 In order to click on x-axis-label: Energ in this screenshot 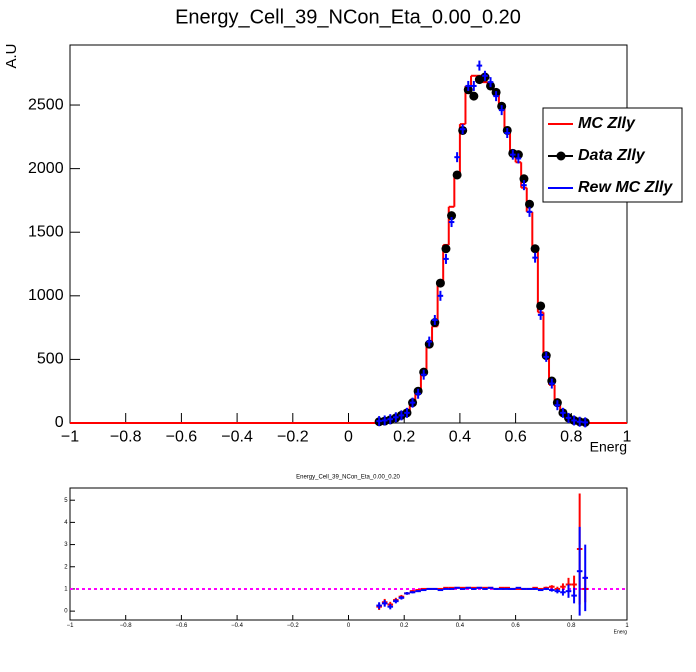, I will do `click(608, 447)`.